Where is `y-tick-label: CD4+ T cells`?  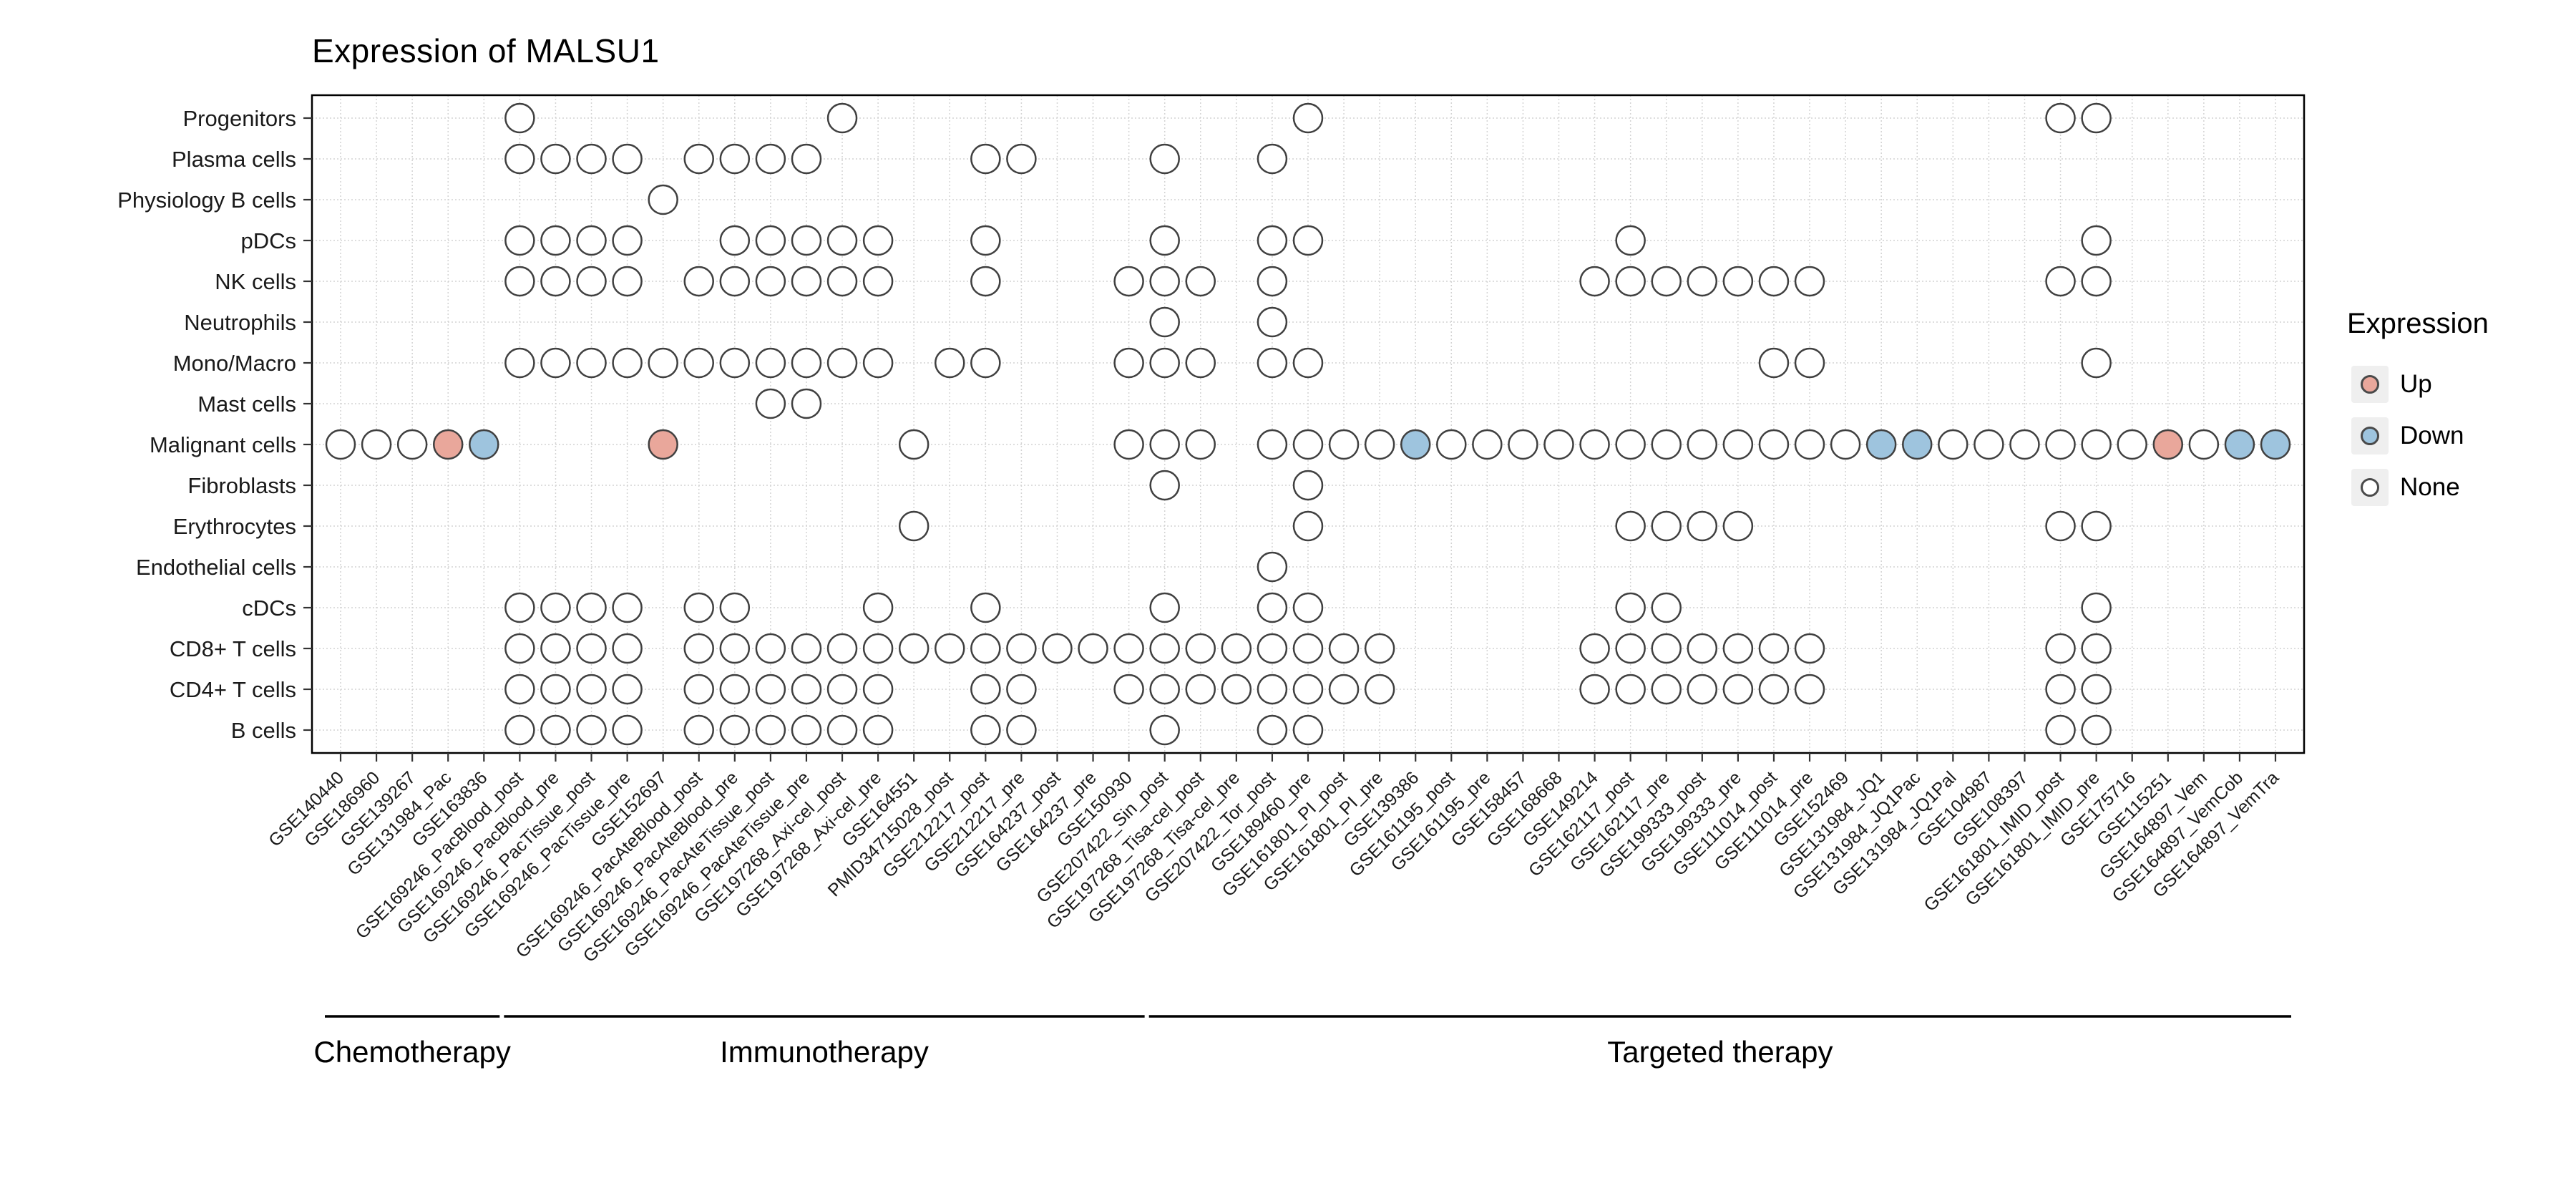
y-tick-label: CD4+ T cells is located at coordinates (233, 689).